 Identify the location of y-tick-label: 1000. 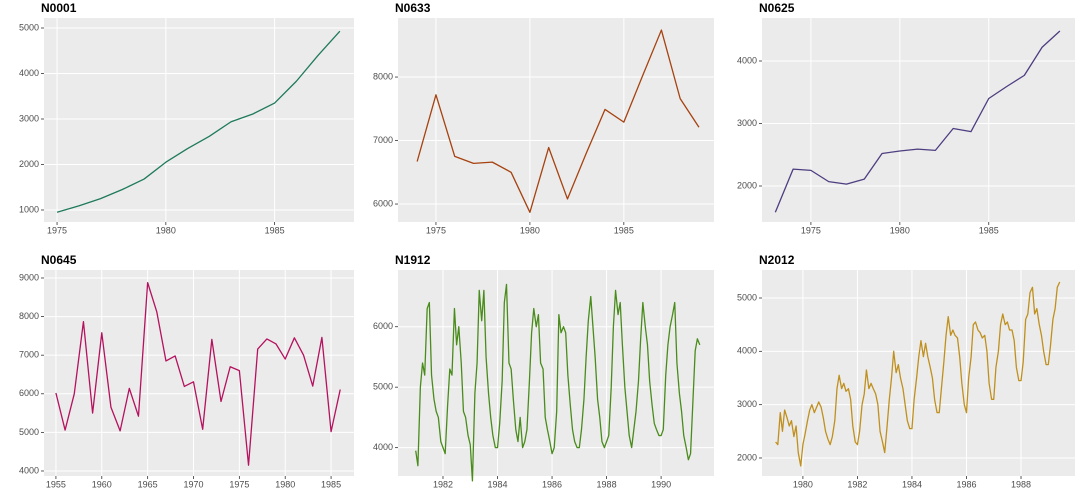
(29, 209).